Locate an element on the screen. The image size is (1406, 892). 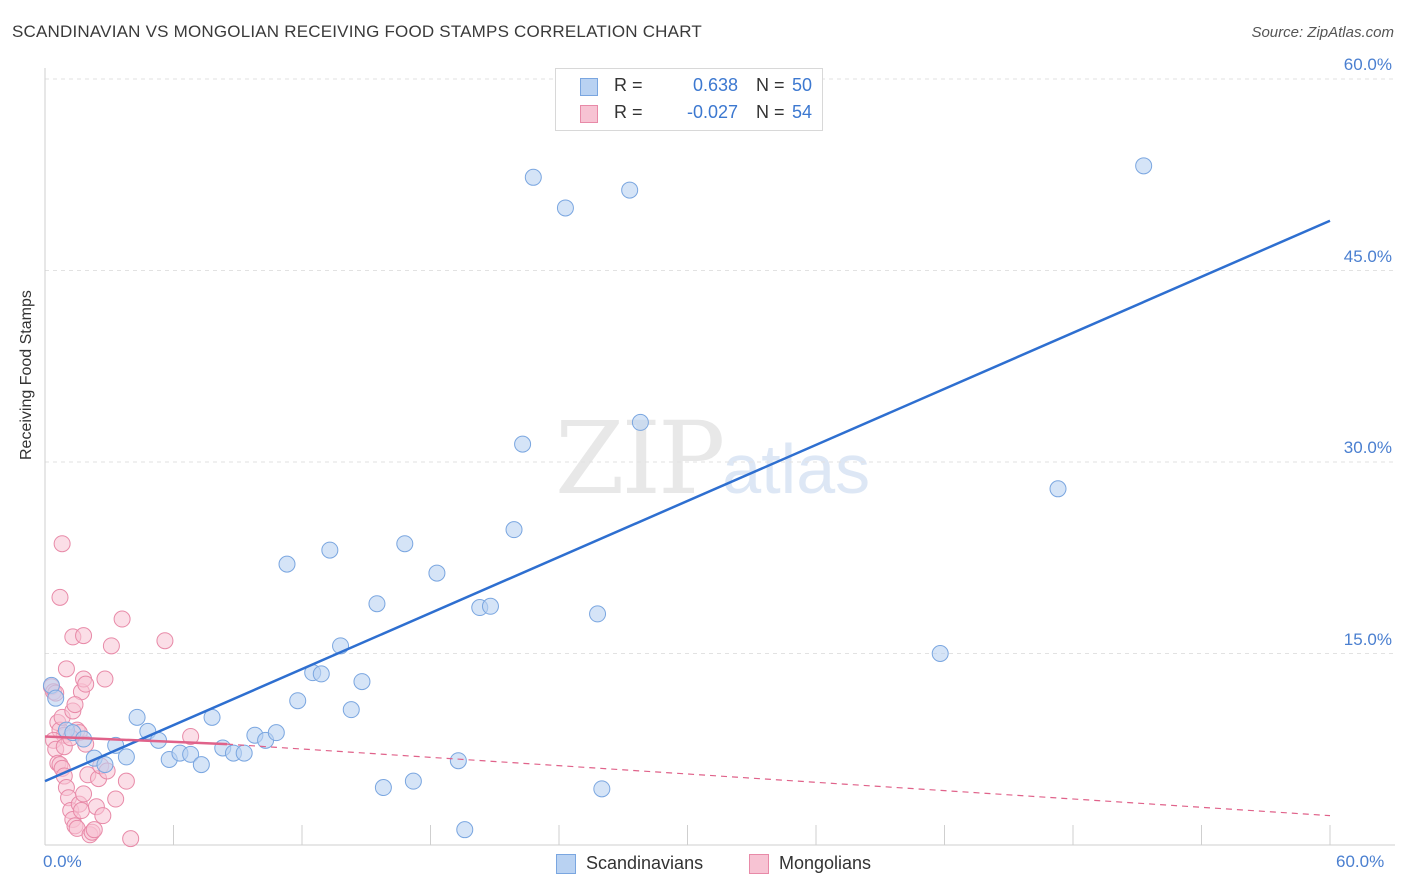
y-tick-label-3: 60.0% is located at coordinates (1367, 64).